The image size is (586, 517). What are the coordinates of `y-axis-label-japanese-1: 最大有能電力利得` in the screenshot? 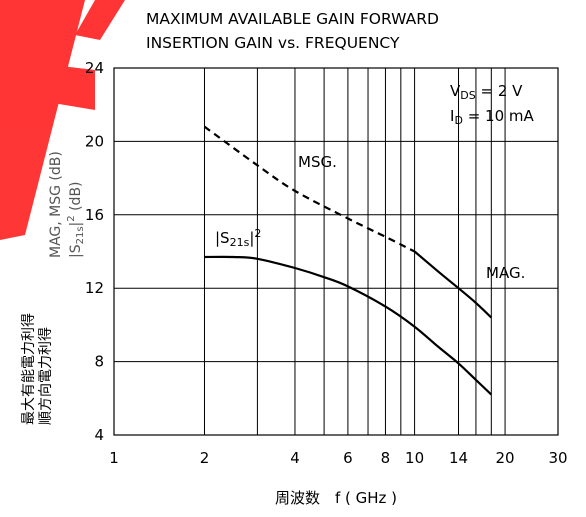 It's located at (28, 369).